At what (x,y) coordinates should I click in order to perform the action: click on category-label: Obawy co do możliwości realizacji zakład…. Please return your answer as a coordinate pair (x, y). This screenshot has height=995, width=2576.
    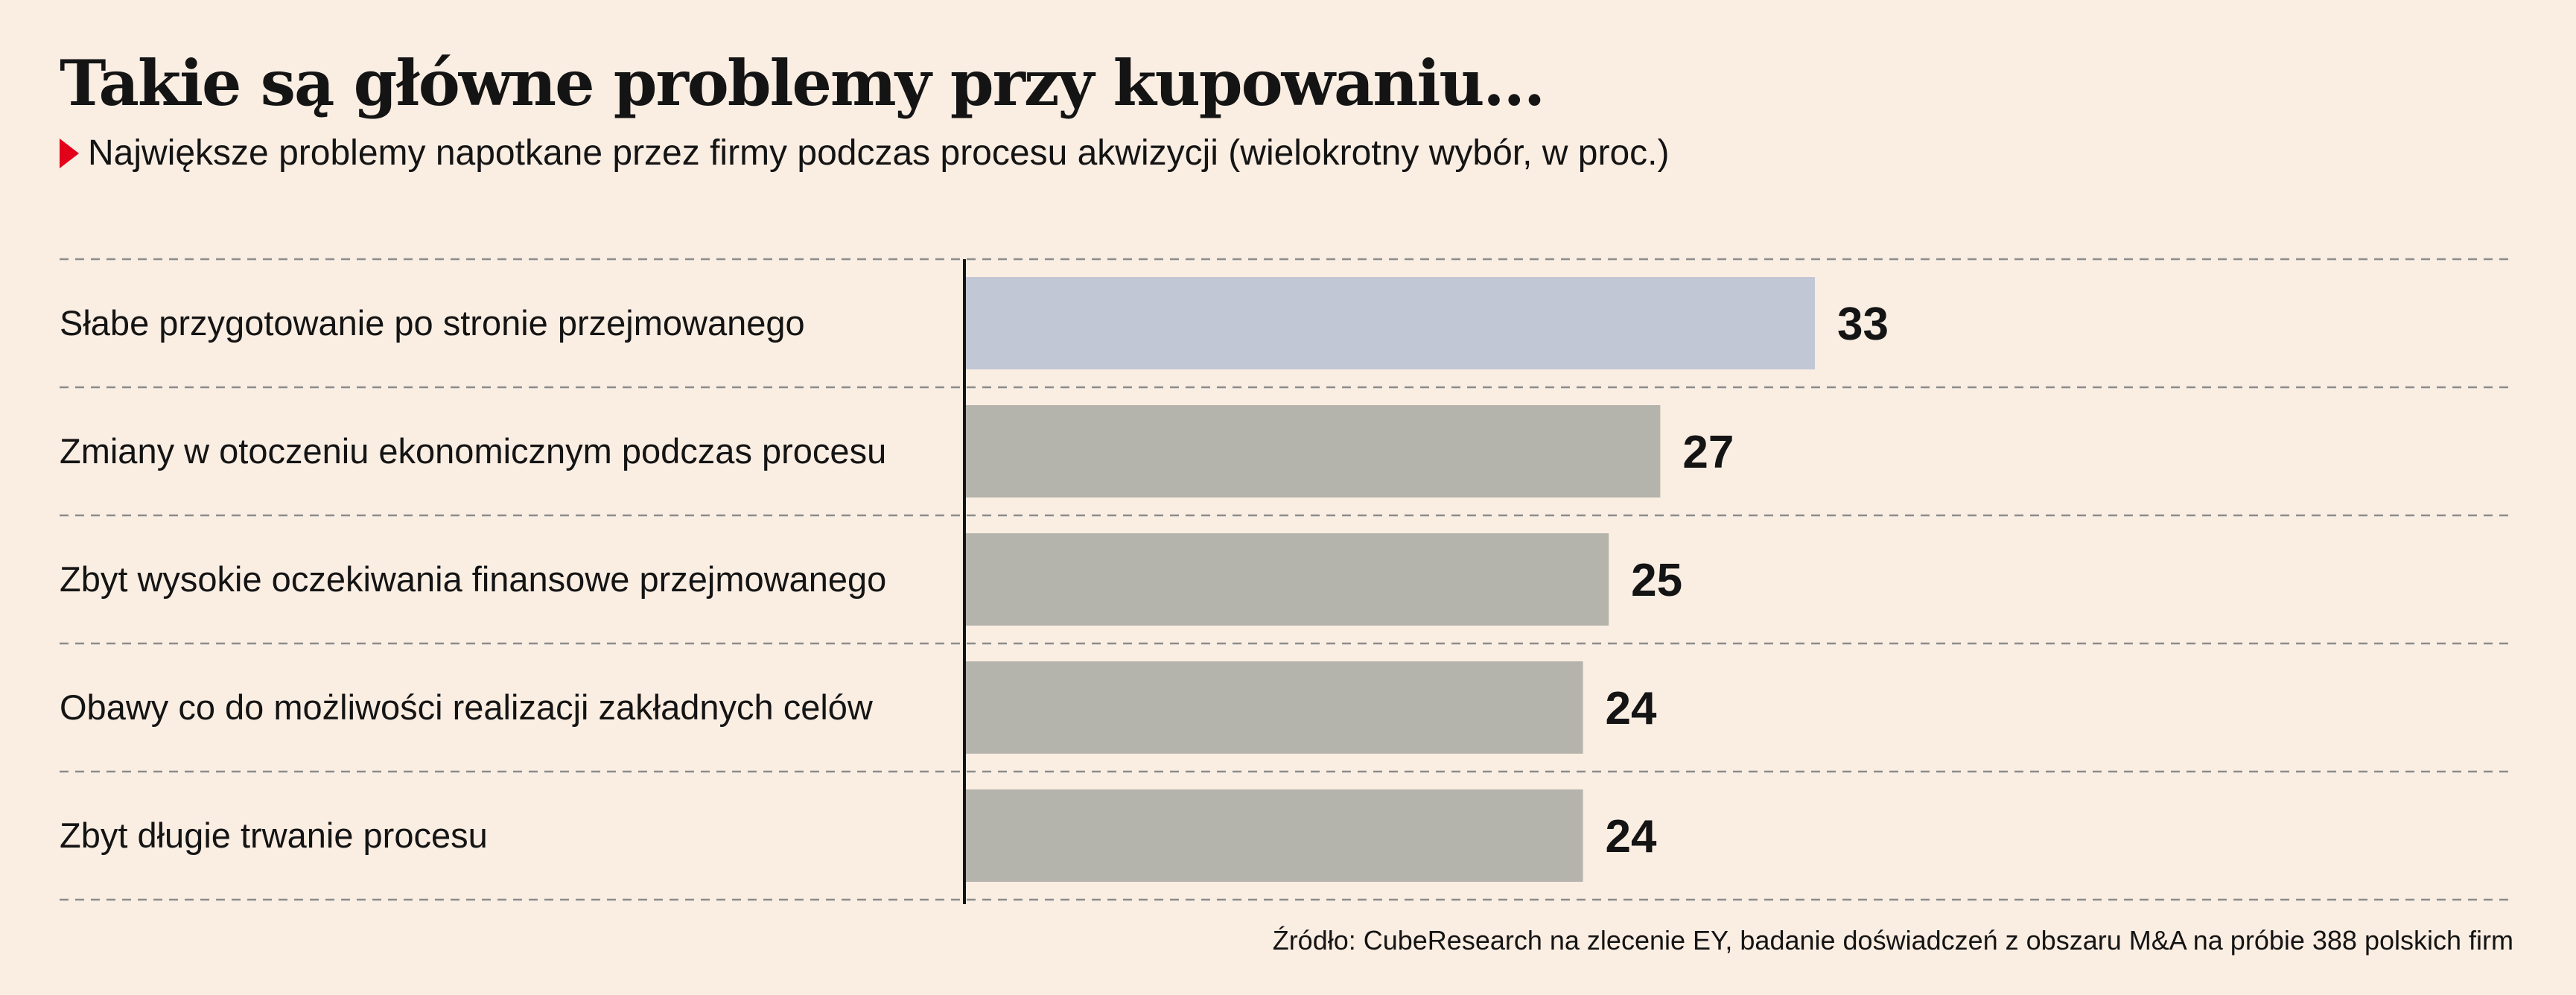
    Looking at the image, I should click on (467, 707).